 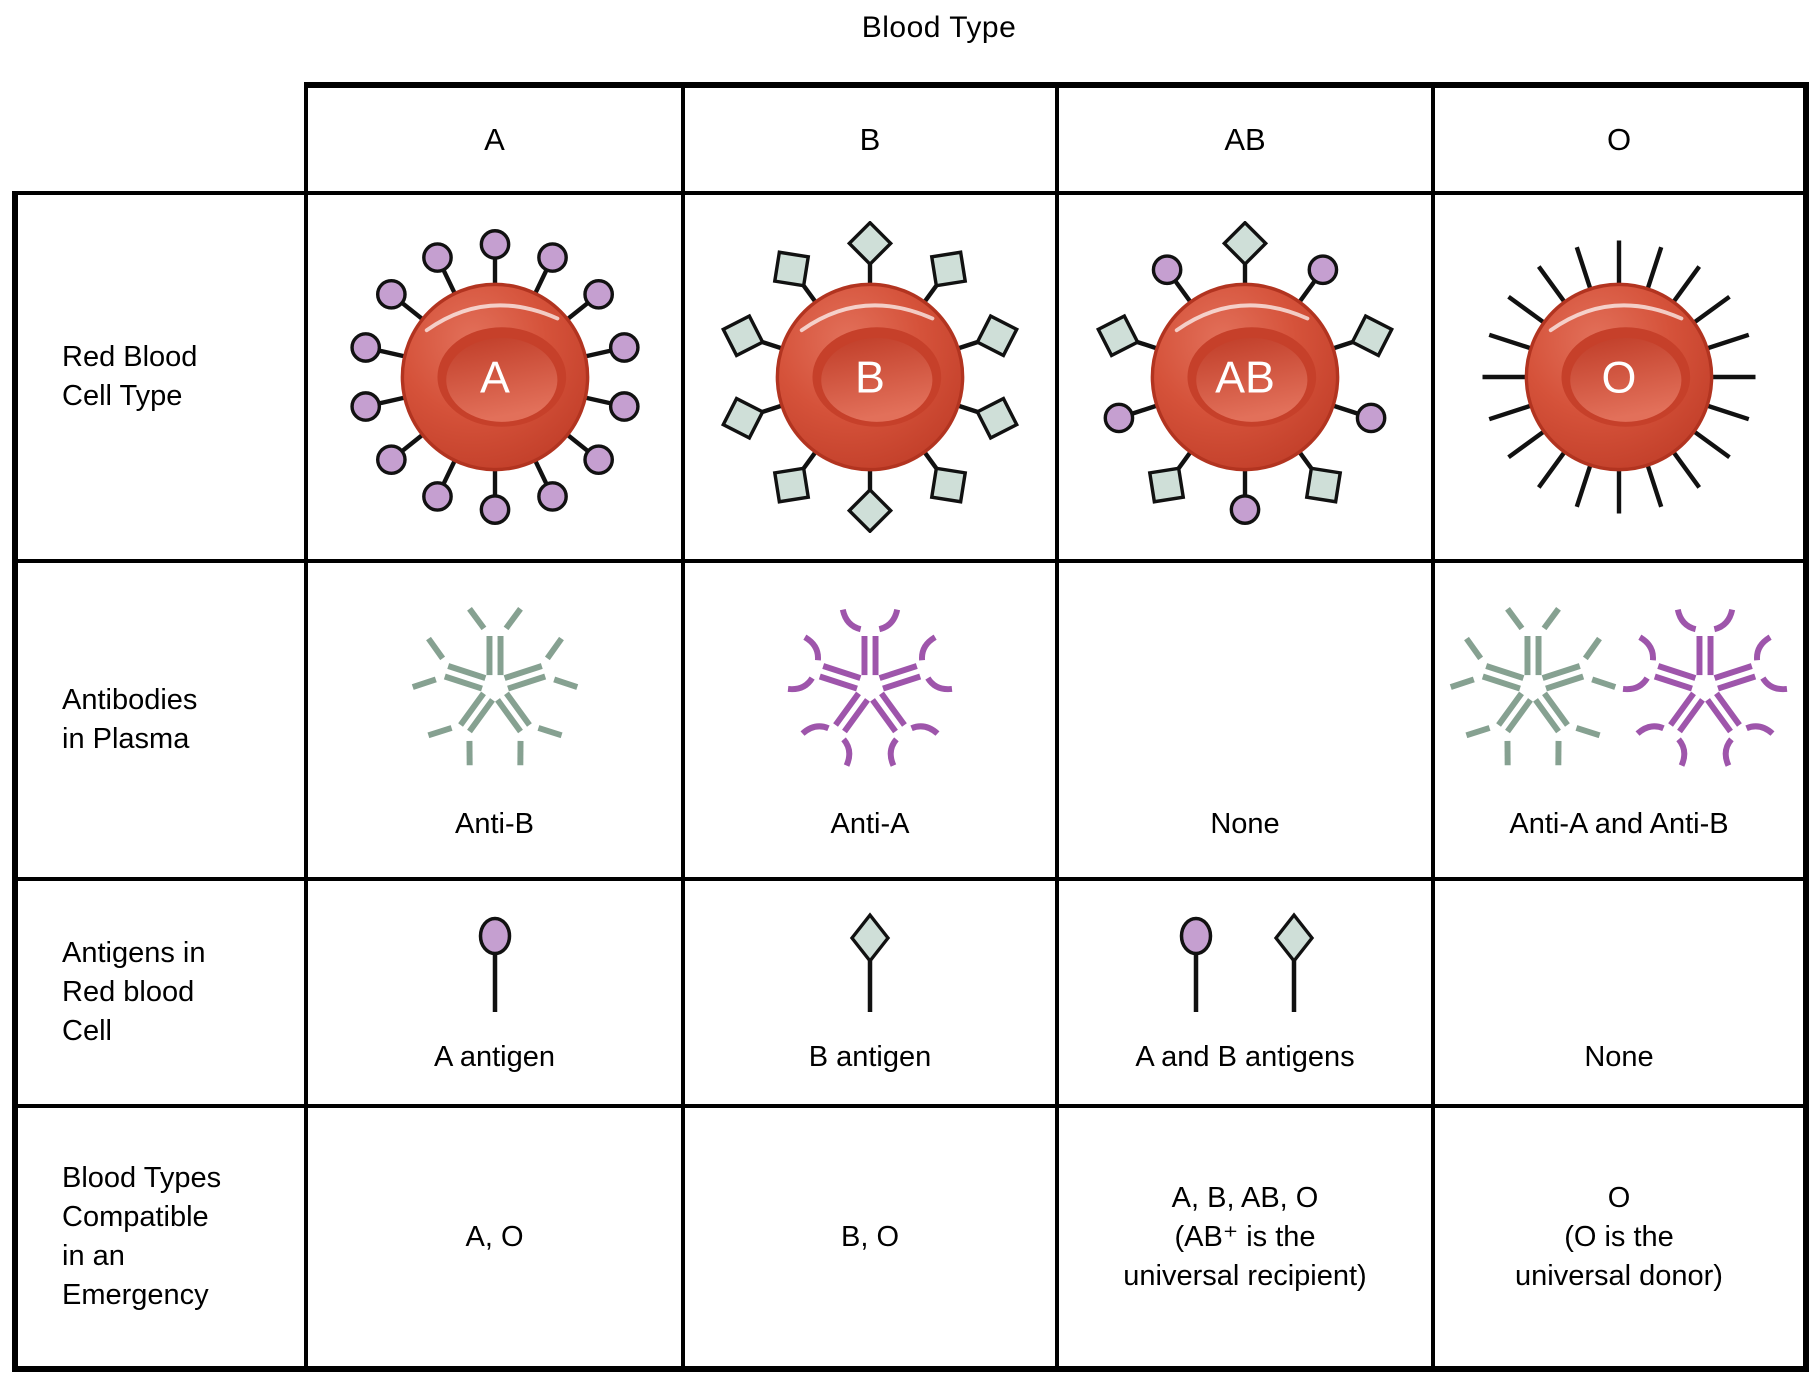 I want to click on header-row: A B AB O, so click(x=911, y=139).